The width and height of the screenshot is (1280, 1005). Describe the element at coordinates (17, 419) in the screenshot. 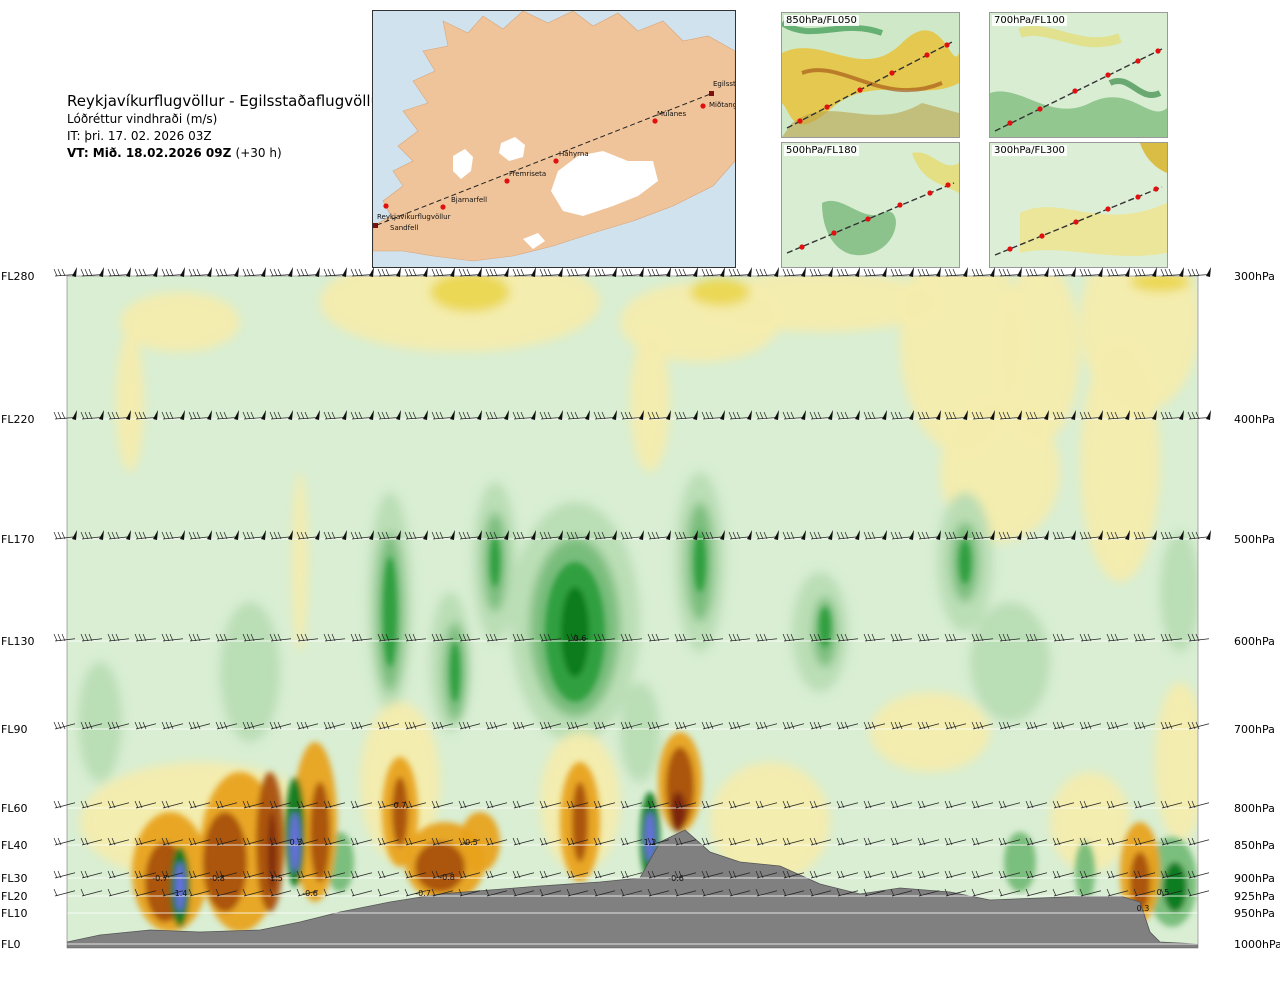

I see `y-left-label: FL220` at that location.